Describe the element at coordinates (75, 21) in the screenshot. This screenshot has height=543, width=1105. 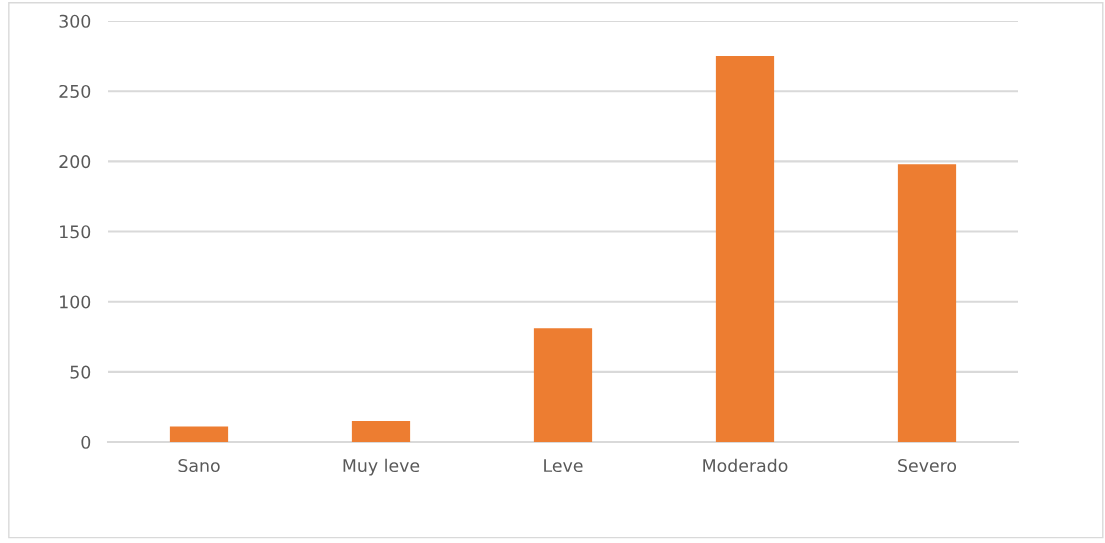
I see `y-tick-label: 300` at that location.